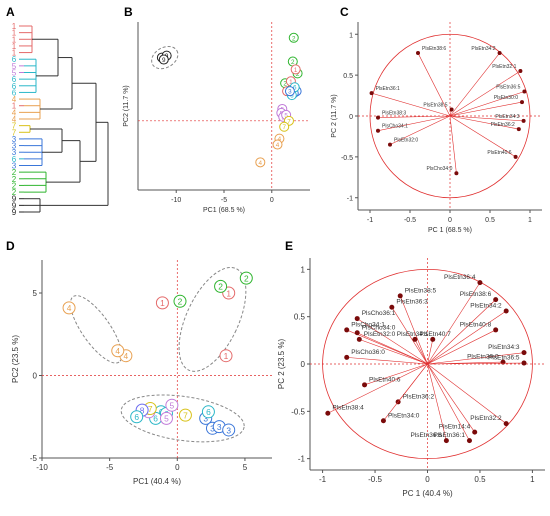 The width and height of the screenshot is (550, 516). Describe the element at coordinates (286, 115) in the screenshot. I see `scatter-point-label: 5` at that location.